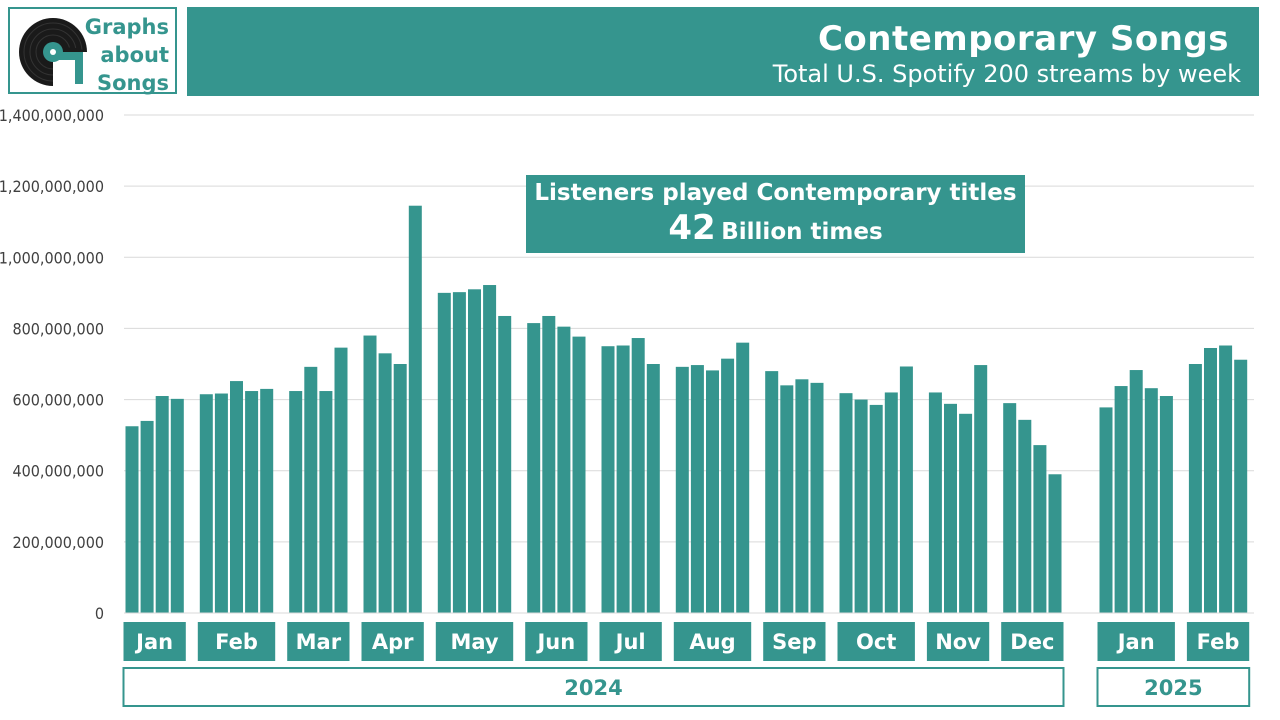 The image size is (1280, 720). I want to click on month-label: Apr, so click(393, 642).